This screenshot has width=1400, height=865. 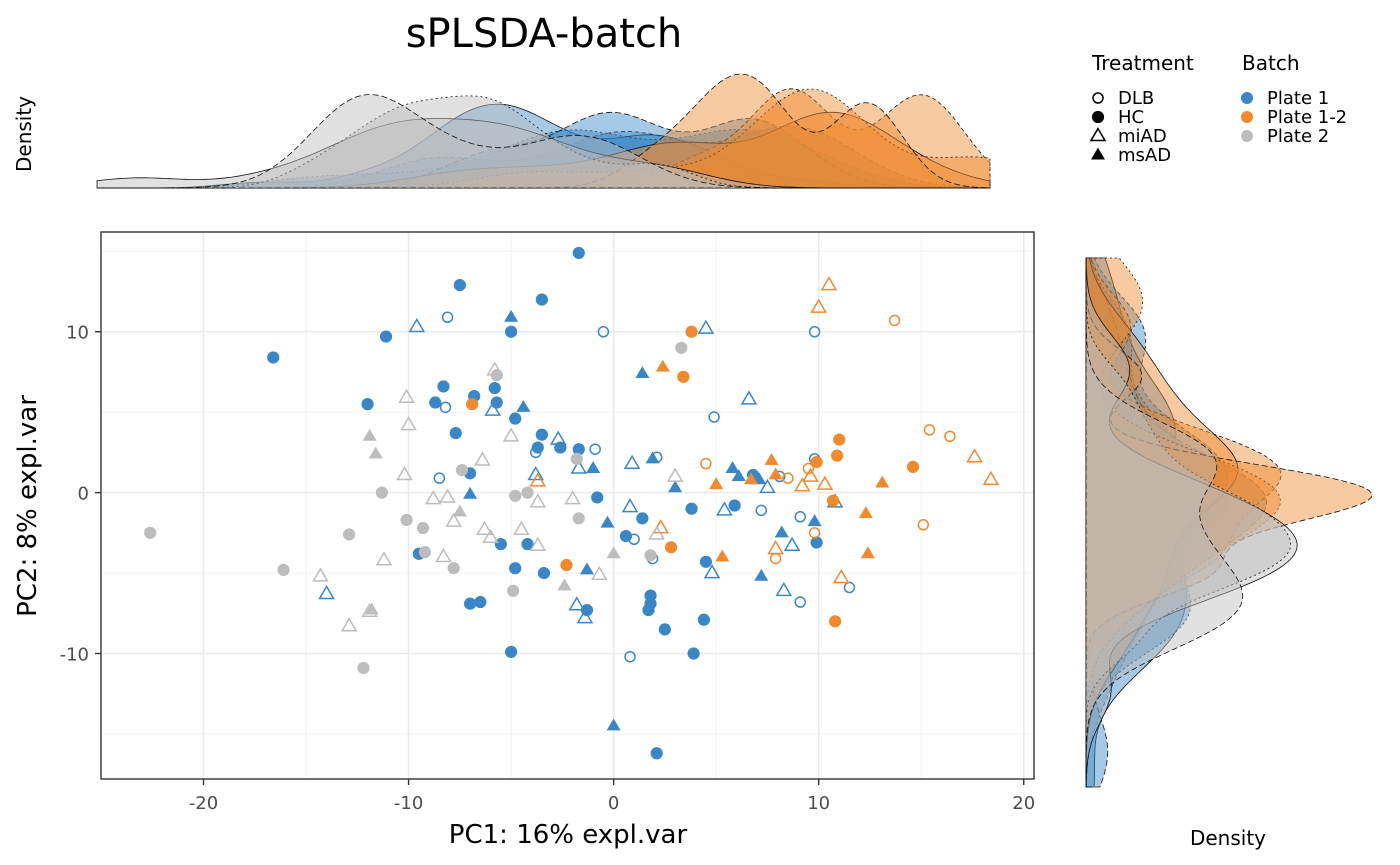 What do you see at coordinates (1298, 98) in the screenshot?
I see `legend-batch-label: Plate 1` at bounding box center [1298, 98].